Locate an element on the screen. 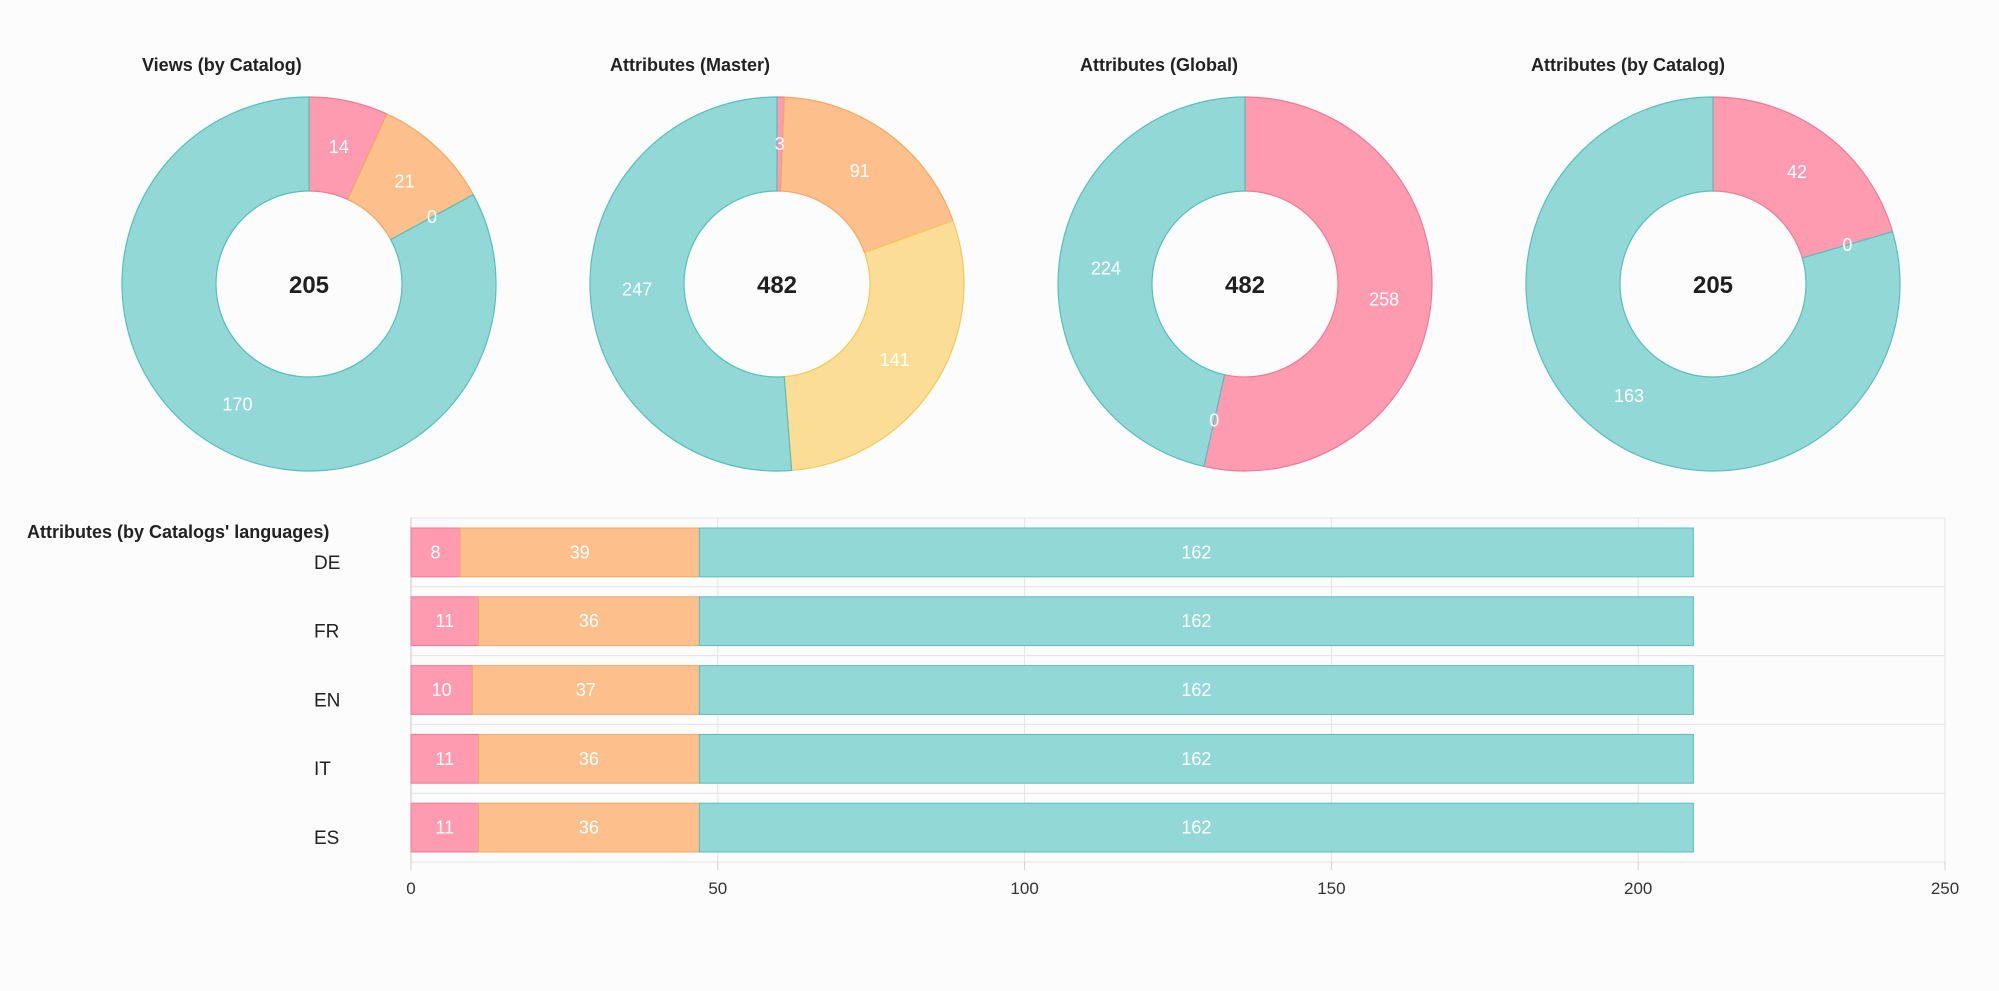  pie-1-total: 482 is located at coordinates (777, 285).